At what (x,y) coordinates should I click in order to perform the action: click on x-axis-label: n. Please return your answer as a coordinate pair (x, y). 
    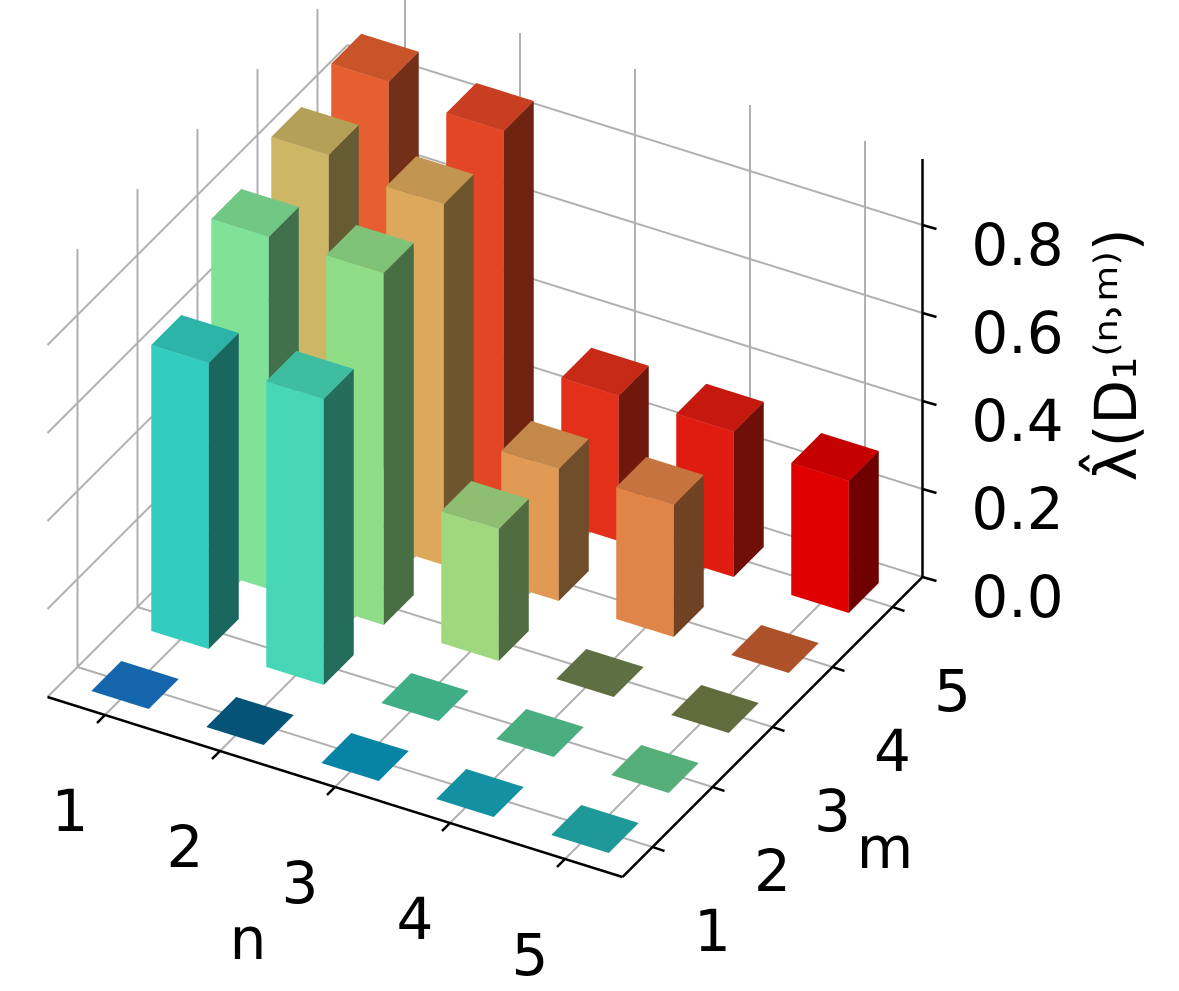
    Looking at the image, I should click on (248, 939).